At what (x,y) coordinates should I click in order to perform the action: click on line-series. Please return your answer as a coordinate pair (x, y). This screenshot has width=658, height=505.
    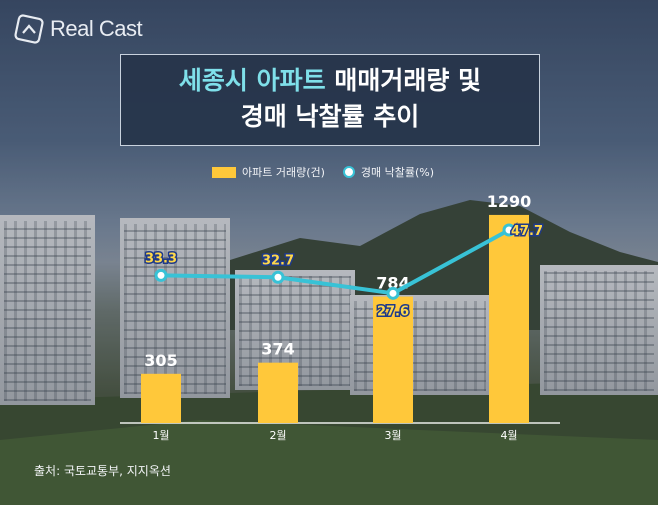
    Looking at the image, I should click on (335, 262).